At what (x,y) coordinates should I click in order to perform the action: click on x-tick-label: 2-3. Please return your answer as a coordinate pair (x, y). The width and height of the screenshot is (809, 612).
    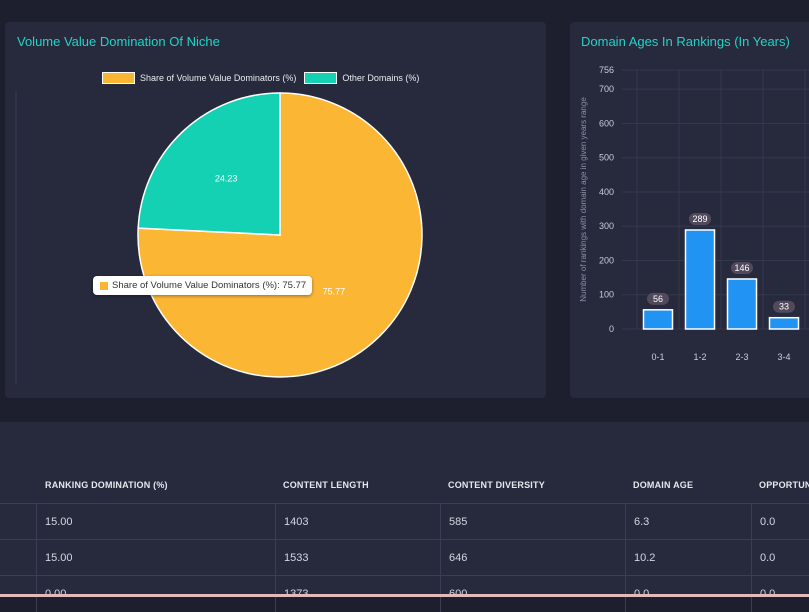
    Looking at the image, I should click on (741, 357).